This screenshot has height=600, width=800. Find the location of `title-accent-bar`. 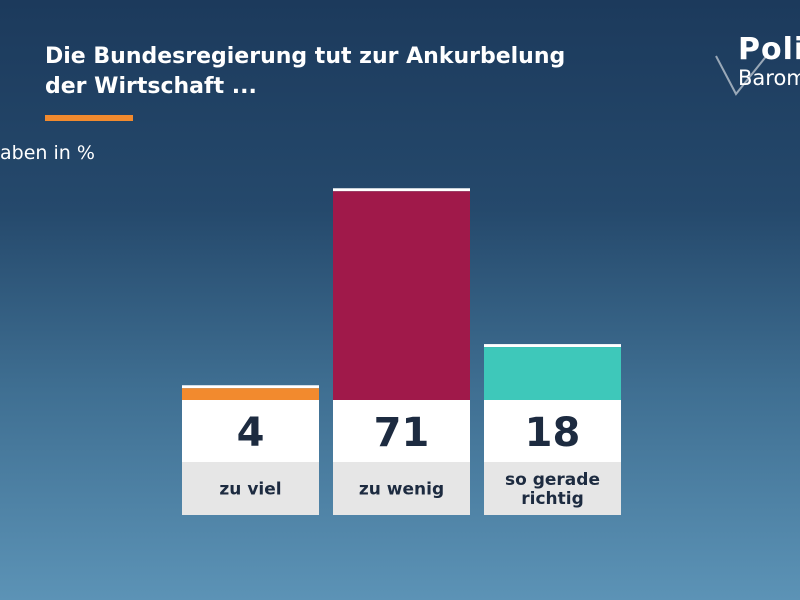

title-accent-bar is located at coordinates (89, 118).